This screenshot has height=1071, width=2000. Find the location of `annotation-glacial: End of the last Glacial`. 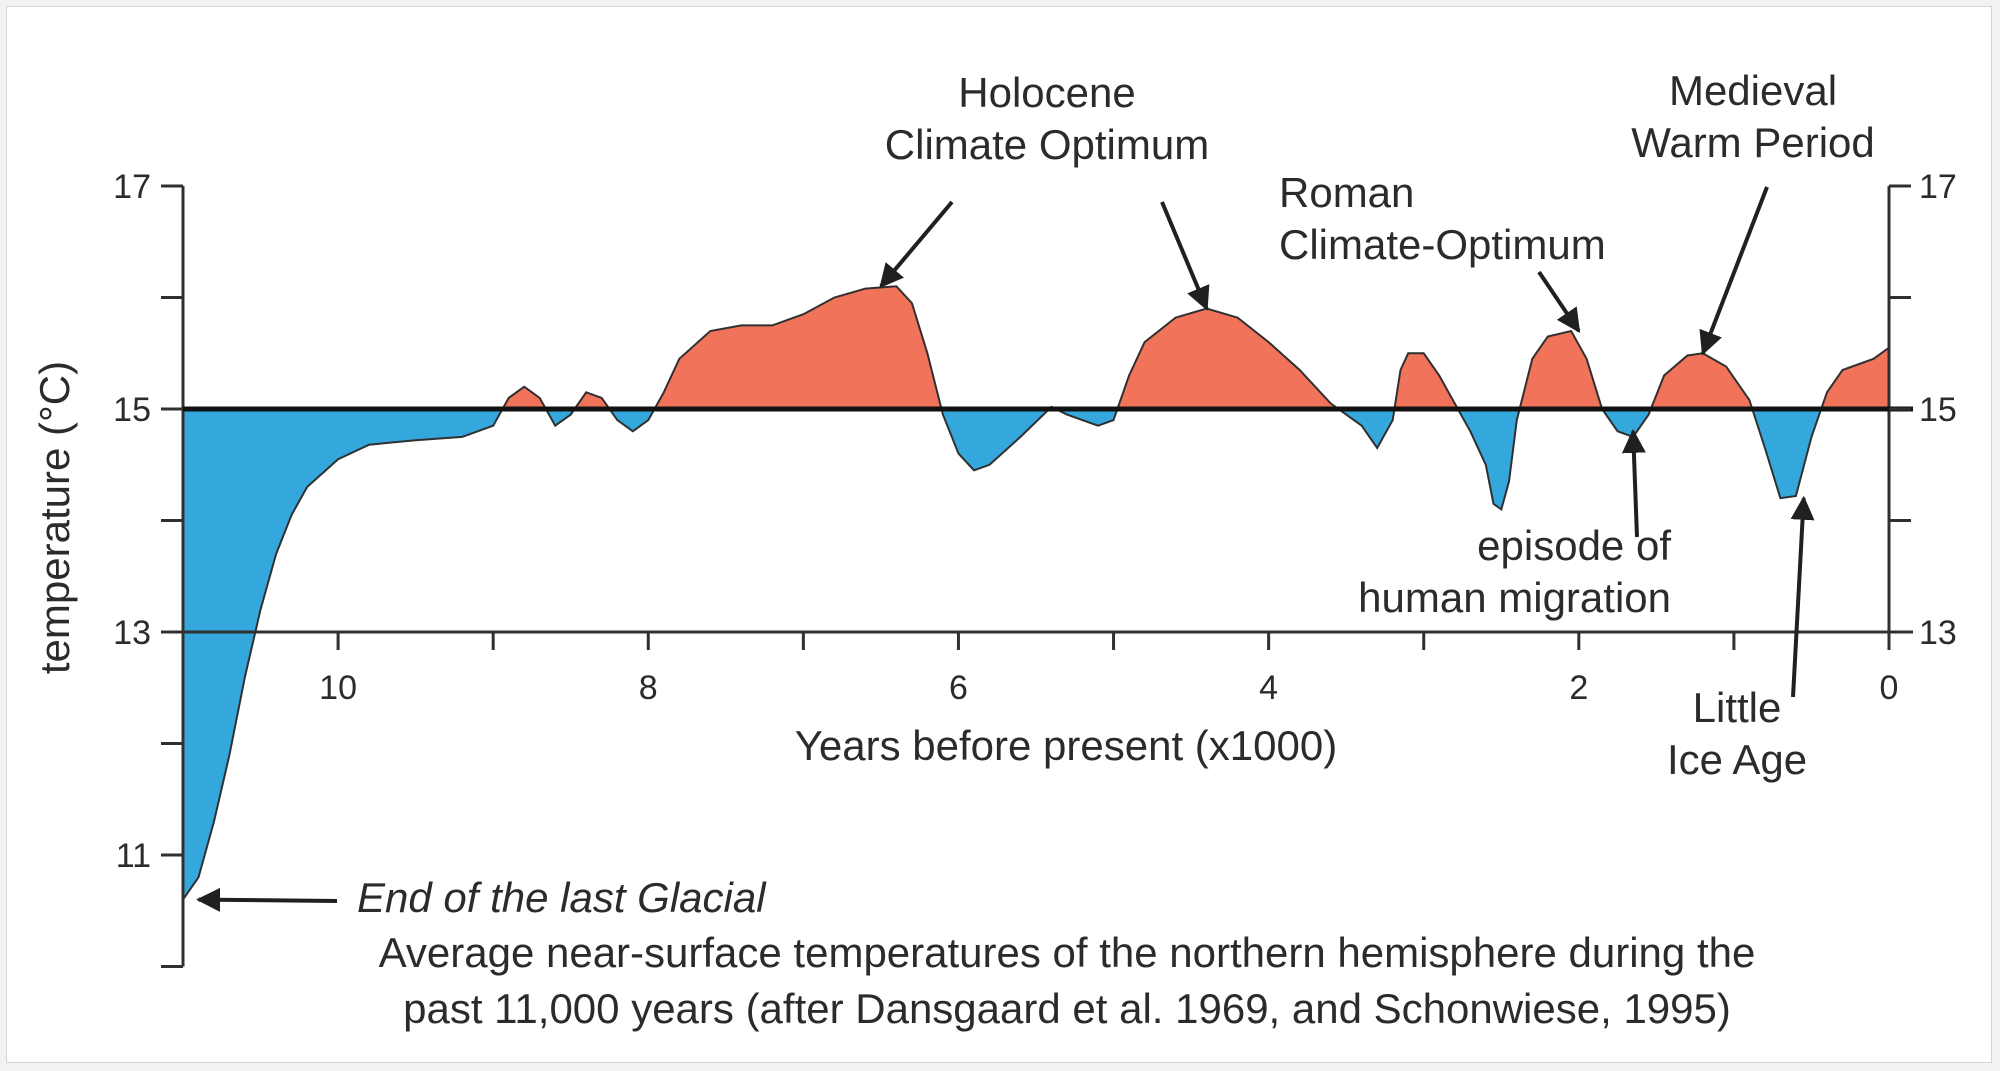

annotation-glacial: End of the last Glacial is located at coordinates (562, 897).